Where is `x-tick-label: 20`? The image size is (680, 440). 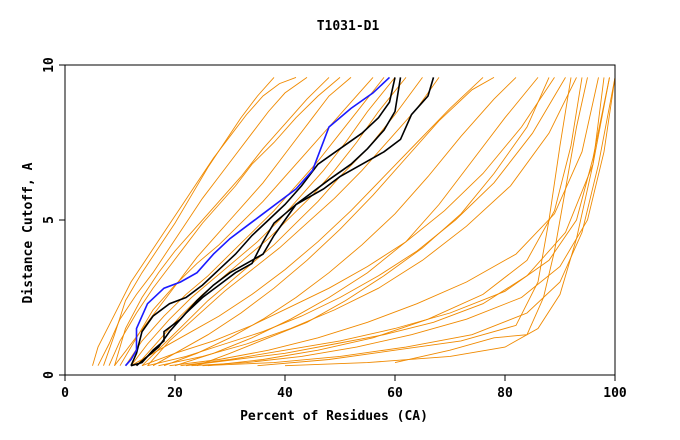 x-tick-label: 20 is located at coordinates (175, 393).